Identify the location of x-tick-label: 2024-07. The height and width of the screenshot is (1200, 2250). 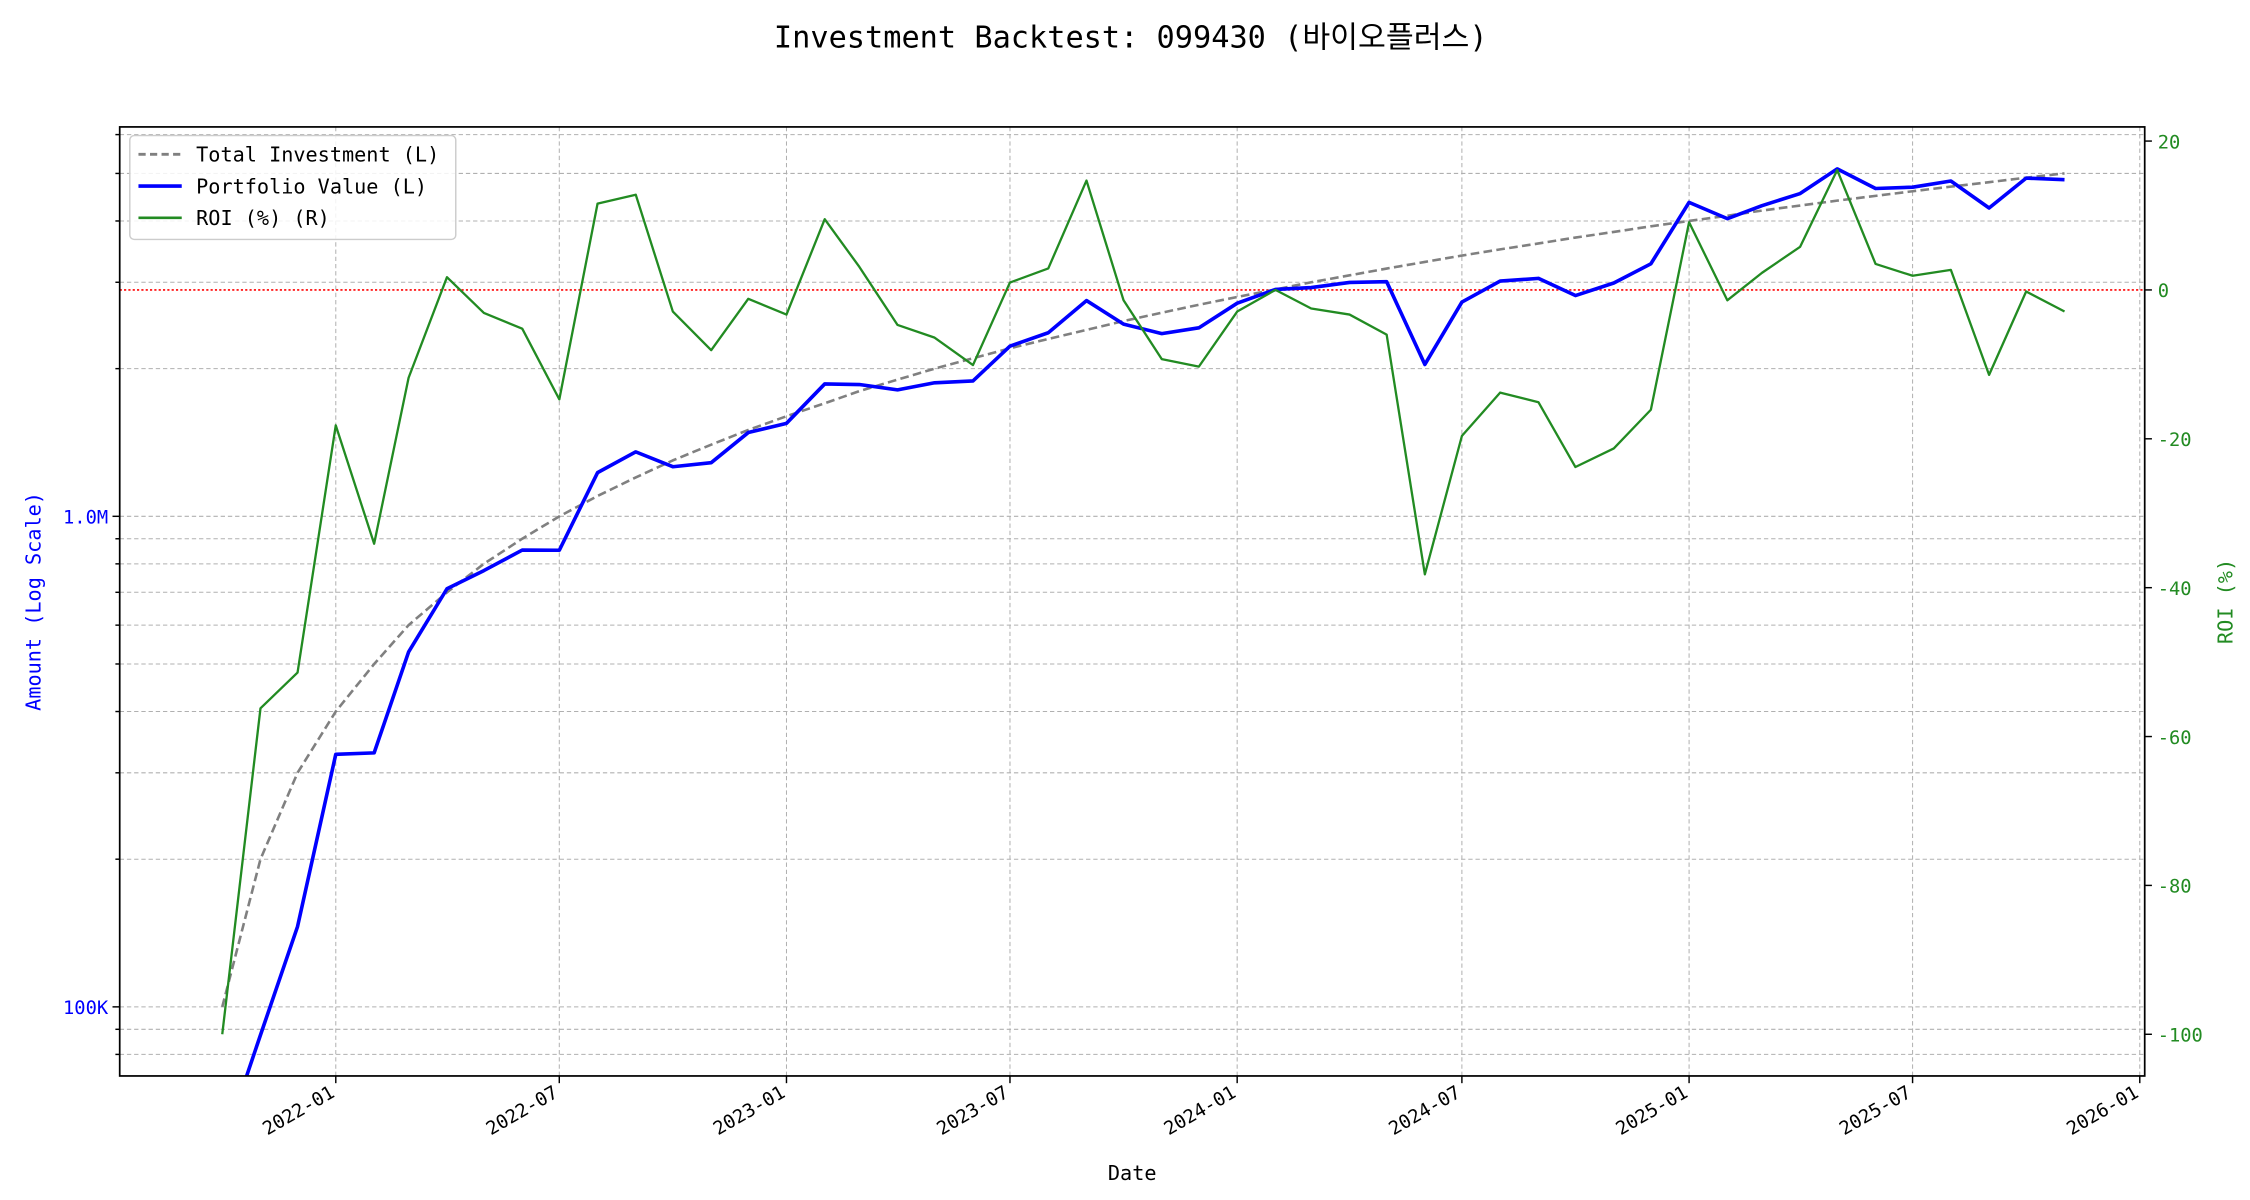
(1424, 1111).